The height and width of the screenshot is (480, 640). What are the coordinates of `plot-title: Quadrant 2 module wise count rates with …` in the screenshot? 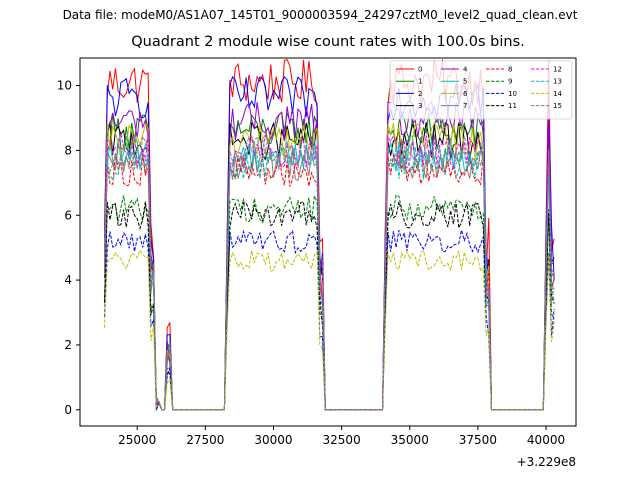 It's located at (328, 42).